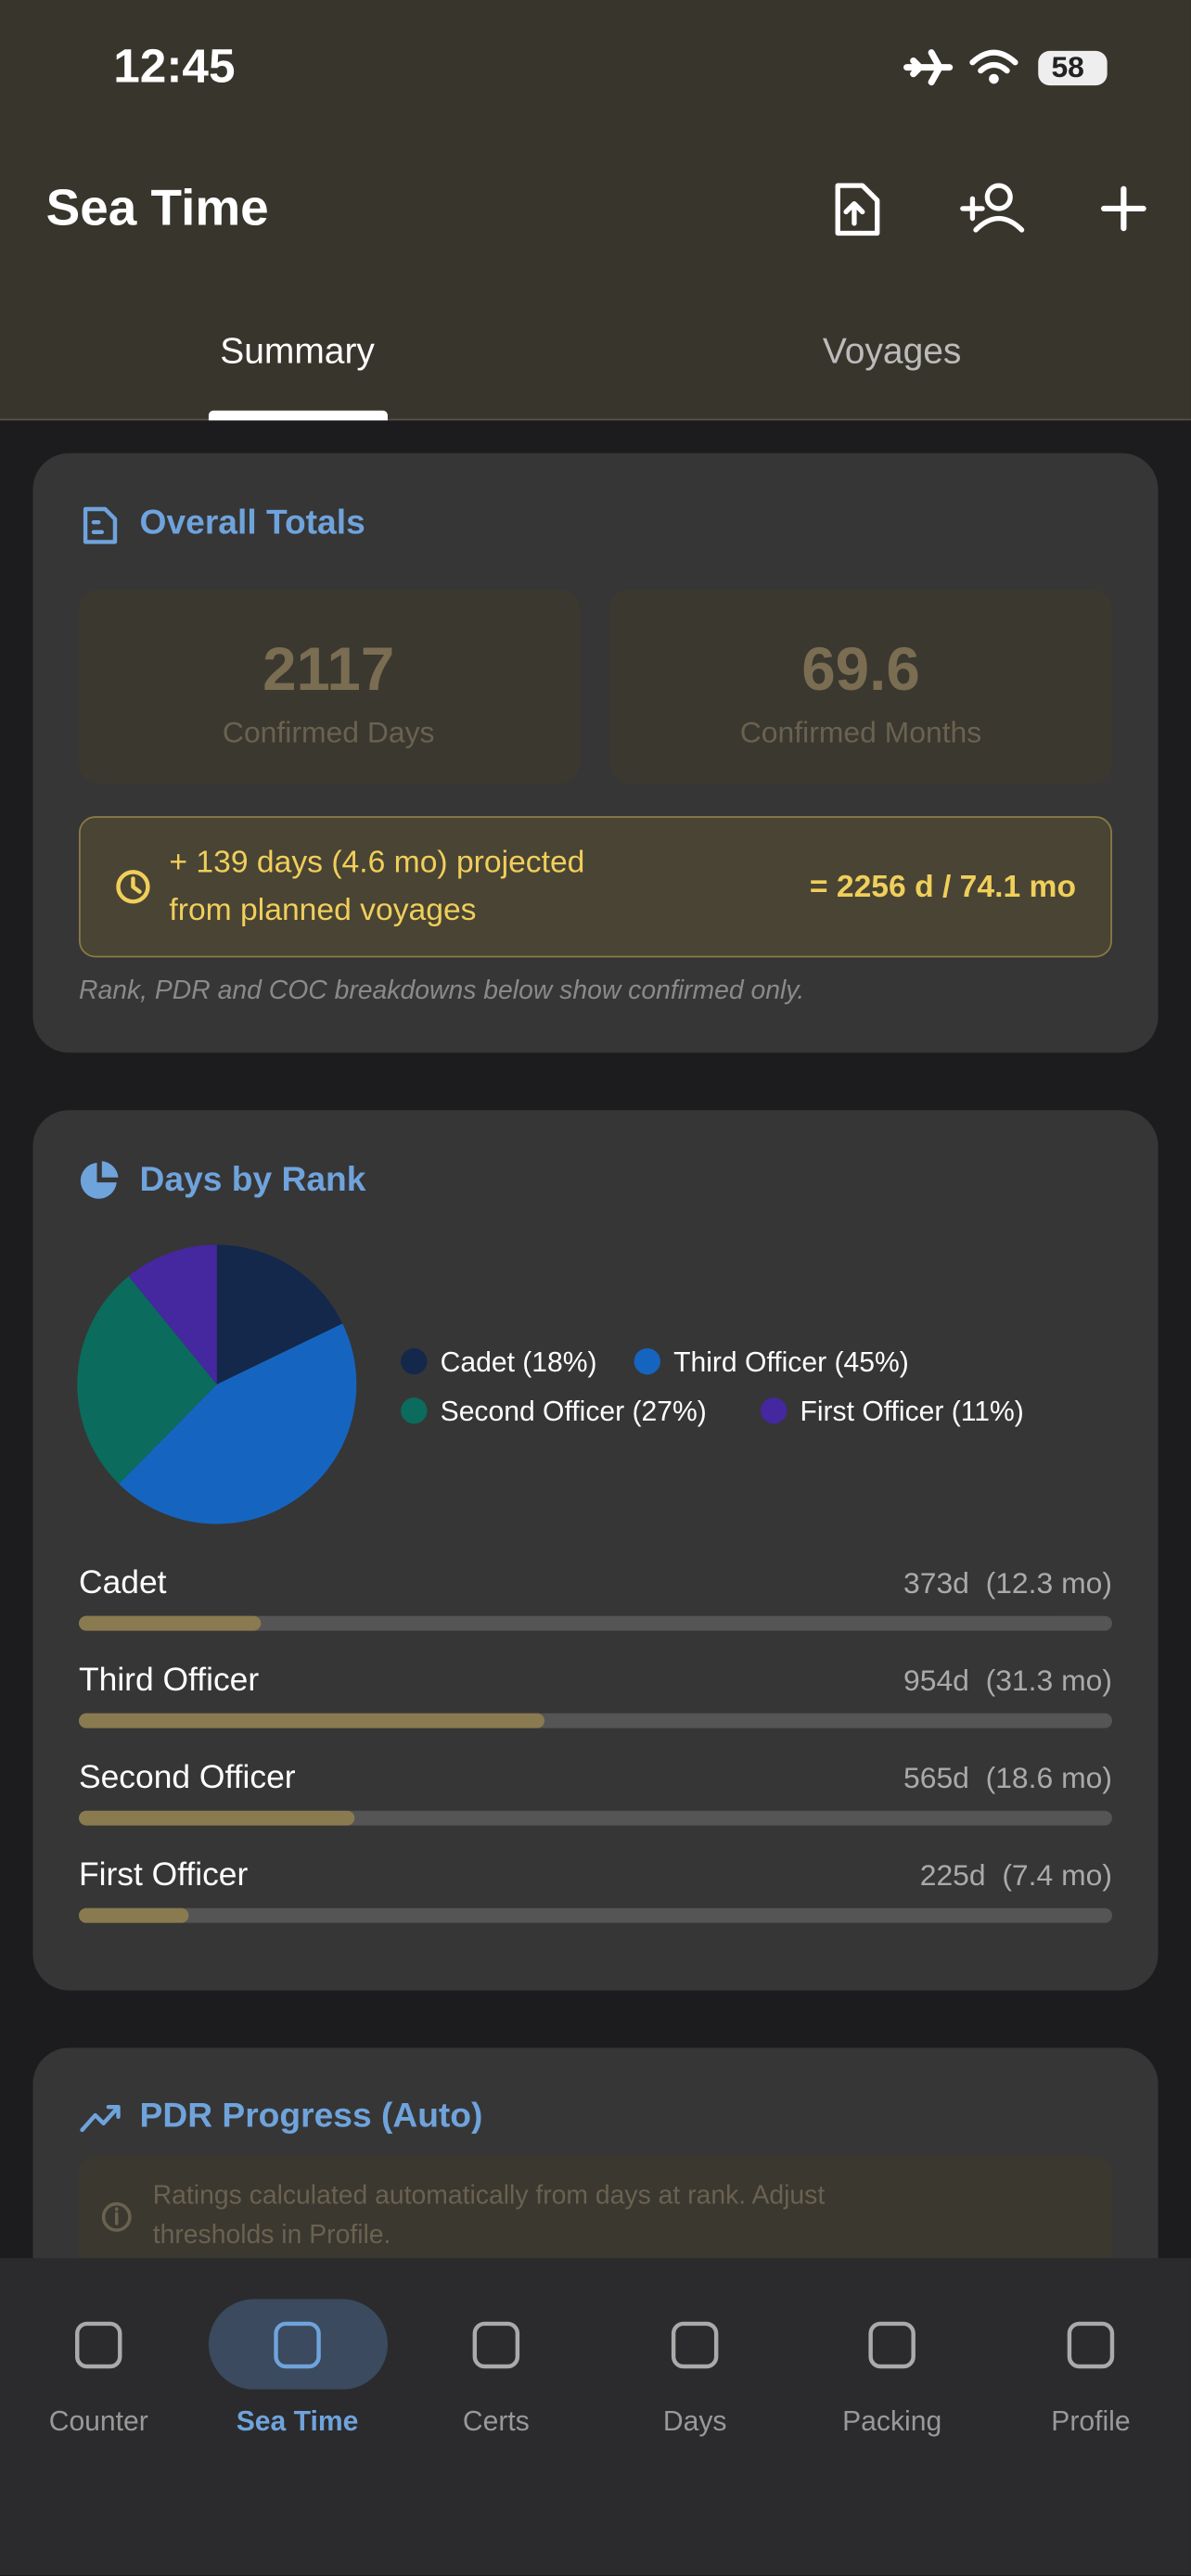 The width and height of the screenshot is (1191, 2576). I want to click on battery, so click(1073, 68).